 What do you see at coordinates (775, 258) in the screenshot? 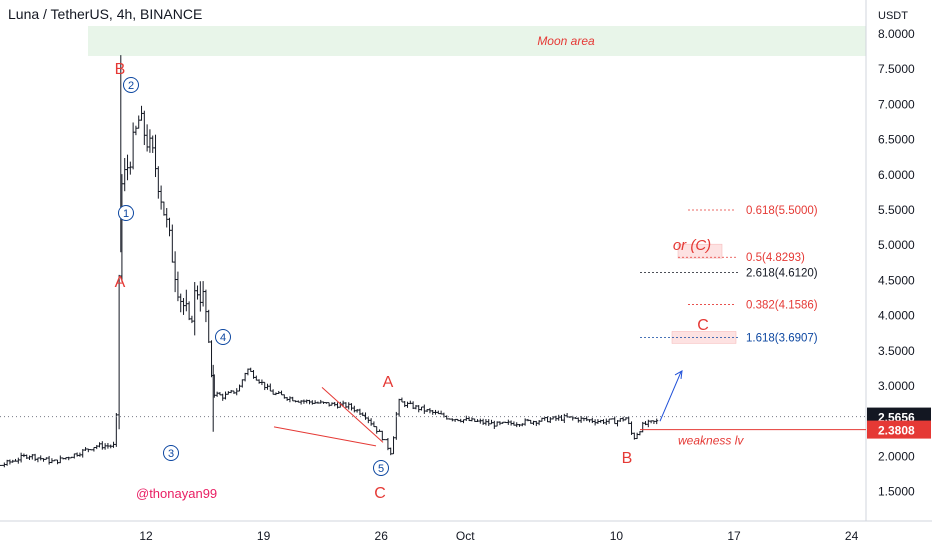
I see `fib-level-label: 0.5(4.8293)` at bounding box center [775, 258].